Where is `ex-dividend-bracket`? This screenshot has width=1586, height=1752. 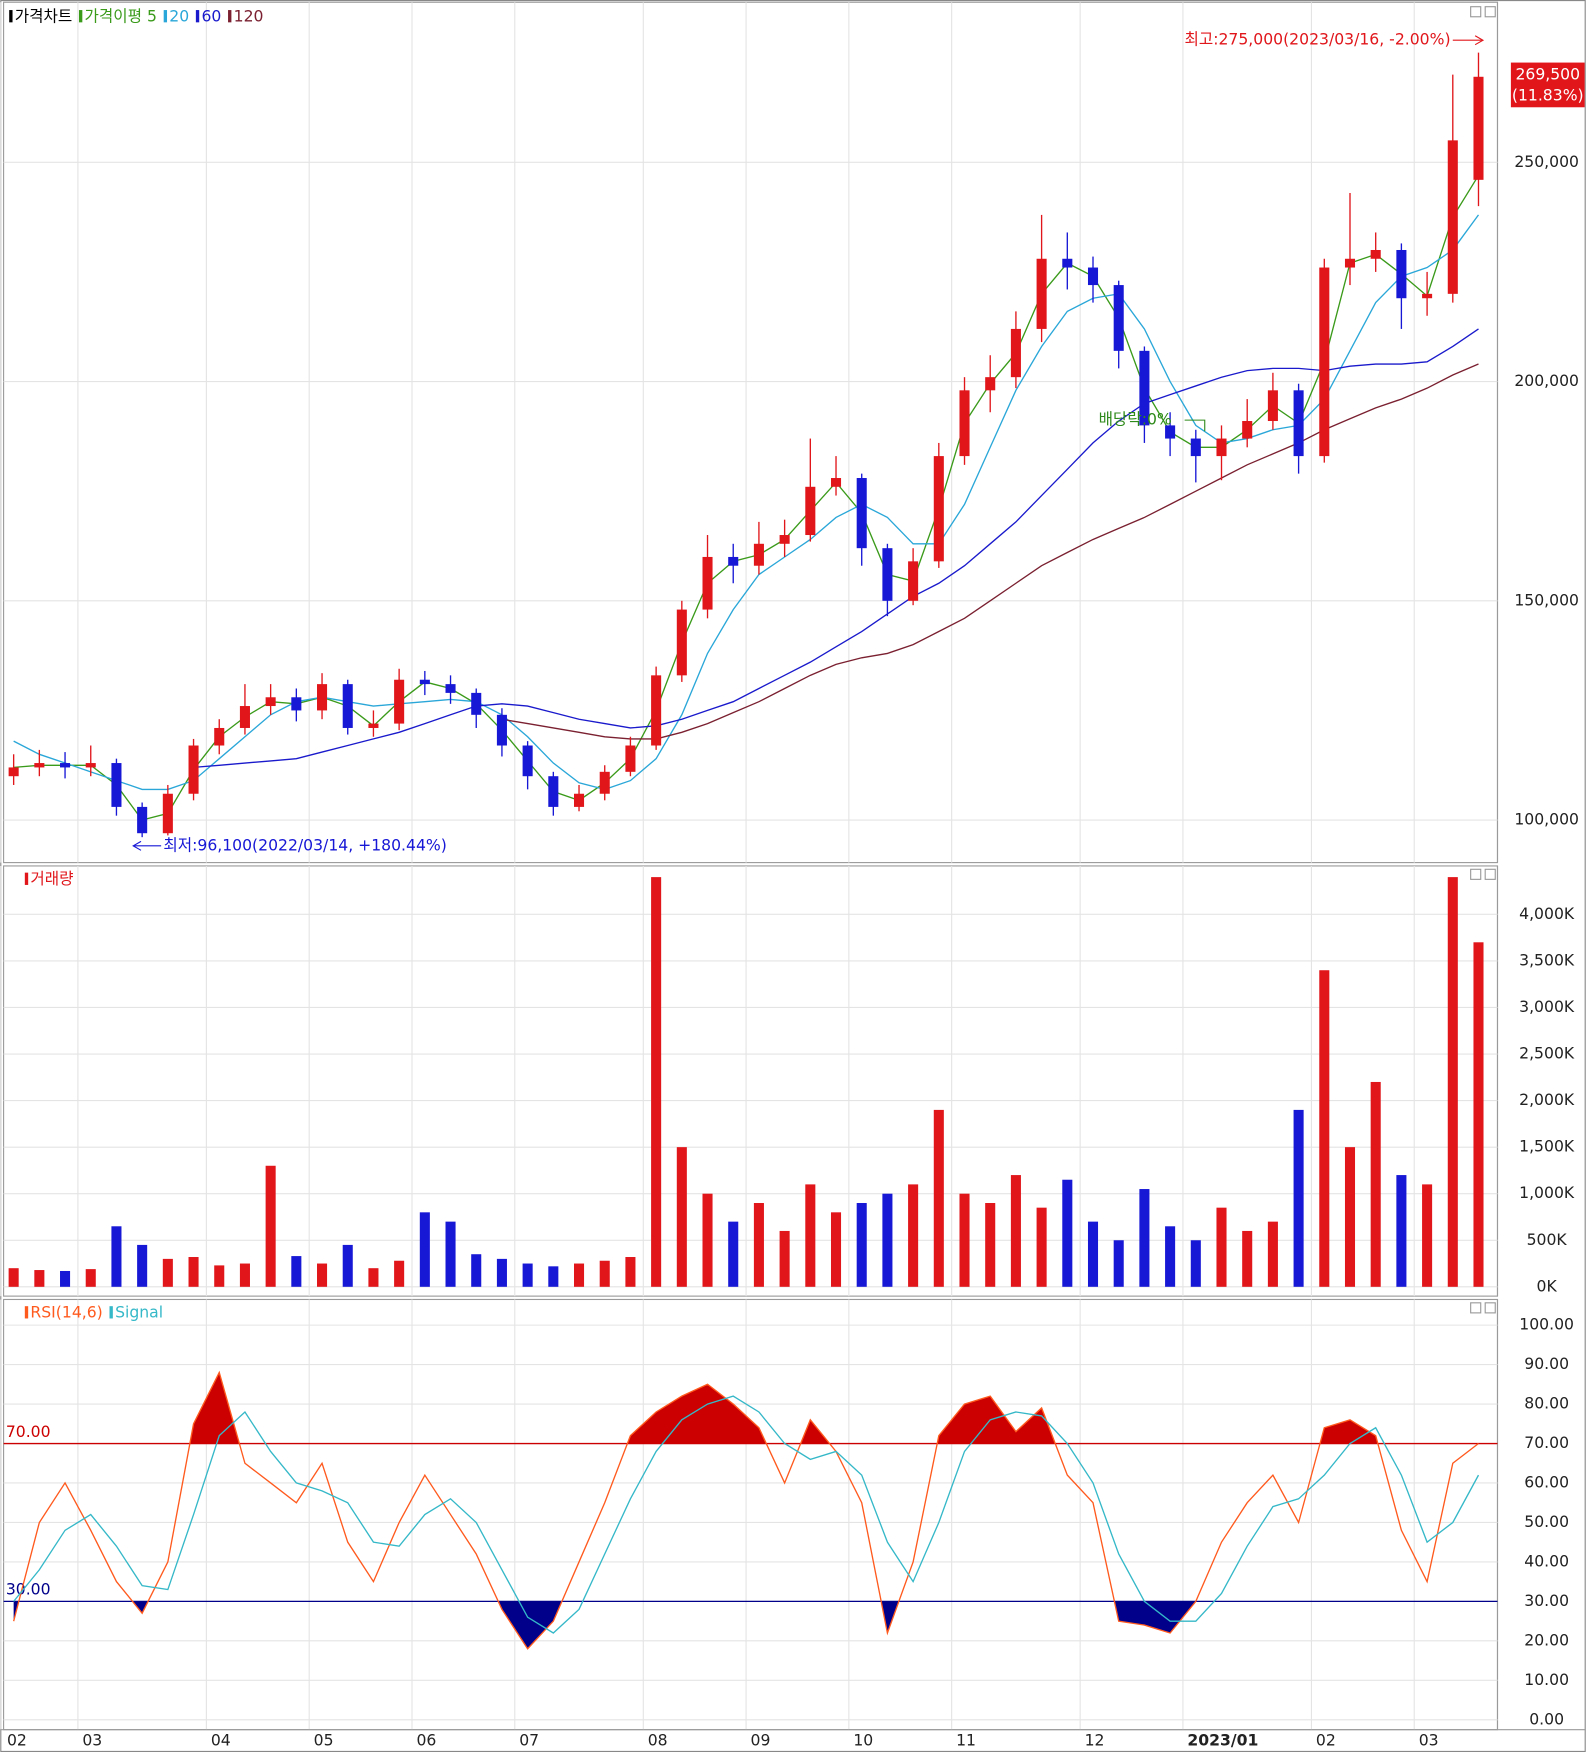 ex-dividend-bracket is located at coordinates (1195, 425).